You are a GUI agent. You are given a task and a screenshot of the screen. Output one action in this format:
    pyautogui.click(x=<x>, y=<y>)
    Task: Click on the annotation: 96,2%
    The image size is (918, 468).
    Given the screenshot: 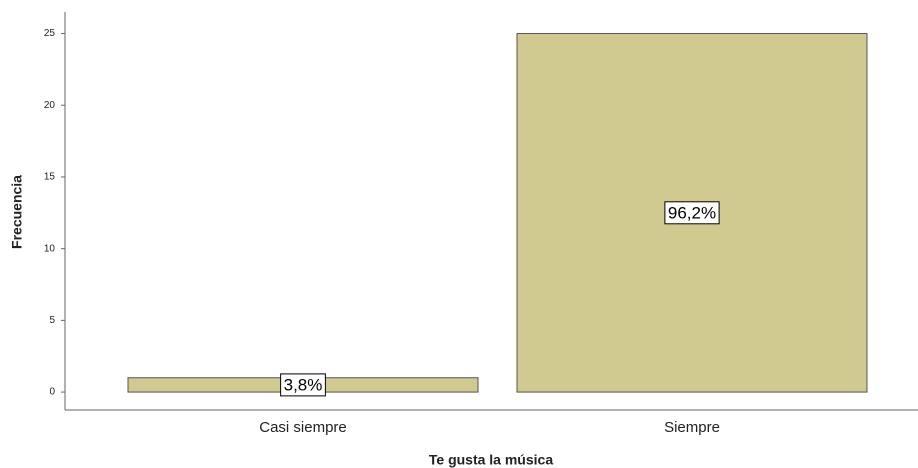 What is the action you would take?
    pyautogui.click(x=692, y=212)
    